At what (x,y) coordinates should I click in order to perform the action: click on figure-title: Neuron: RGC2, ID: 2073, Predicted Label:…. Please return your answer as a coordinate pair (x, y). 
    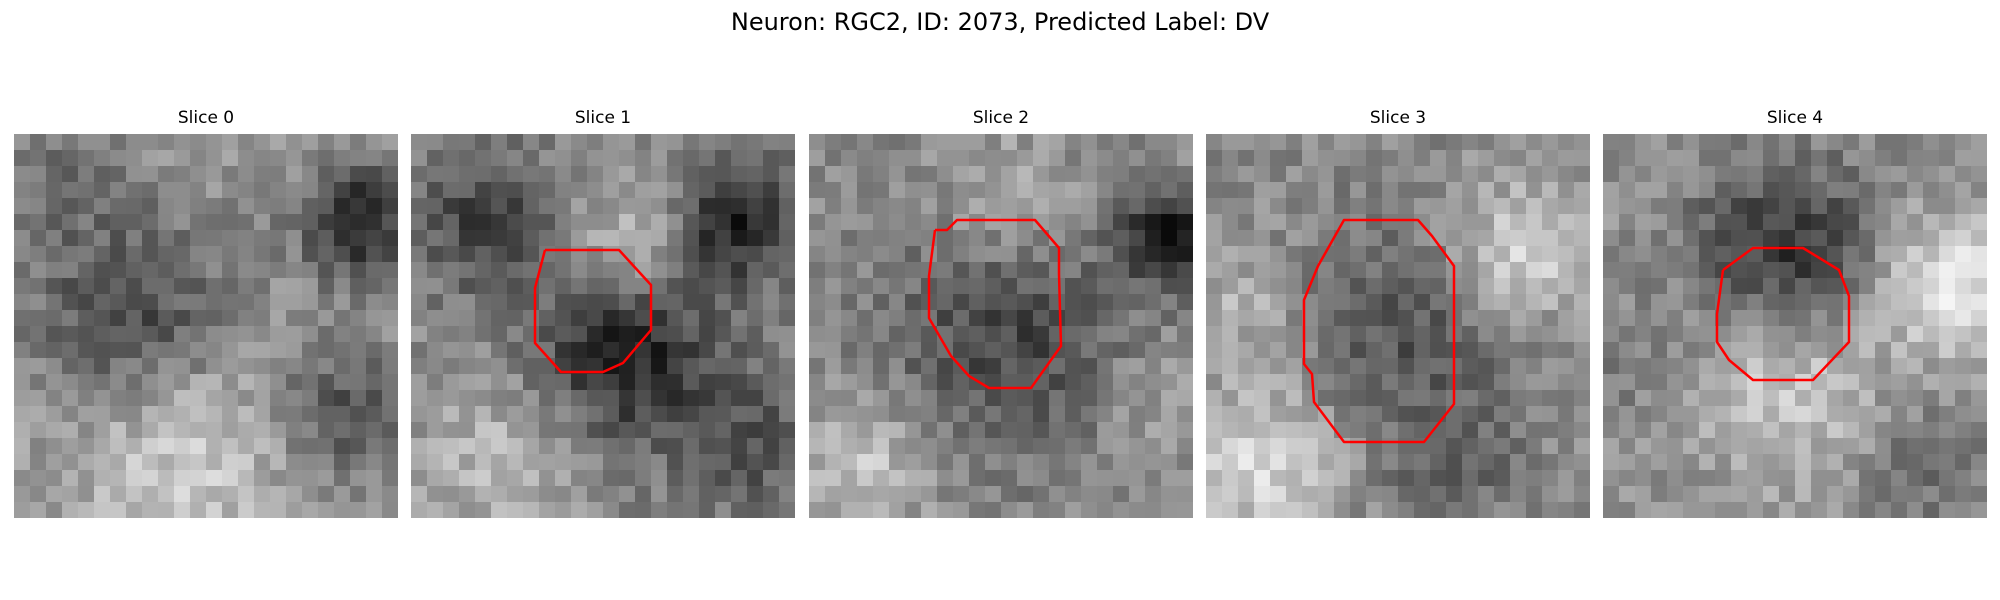
    Looking at the image, I should click on (1000, 22).